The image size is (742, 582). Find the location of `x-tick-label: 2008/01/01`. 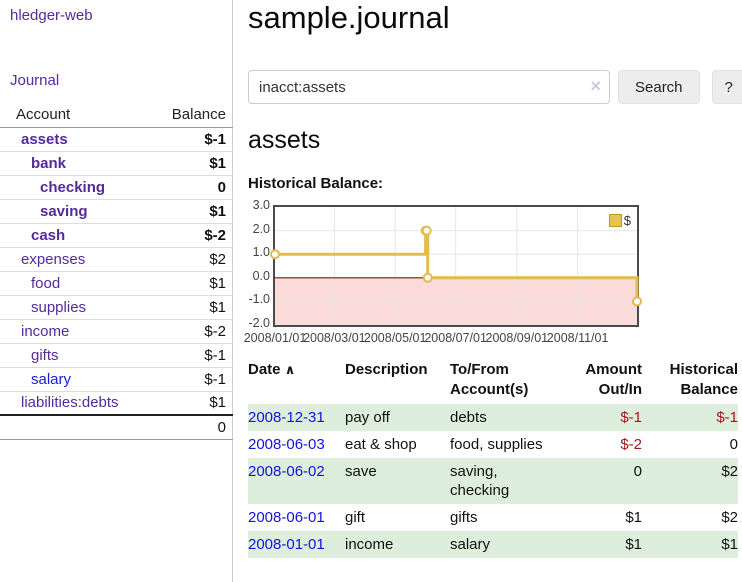

x-tick-label: 2008/01/01 is located at coordinates (275, 338).